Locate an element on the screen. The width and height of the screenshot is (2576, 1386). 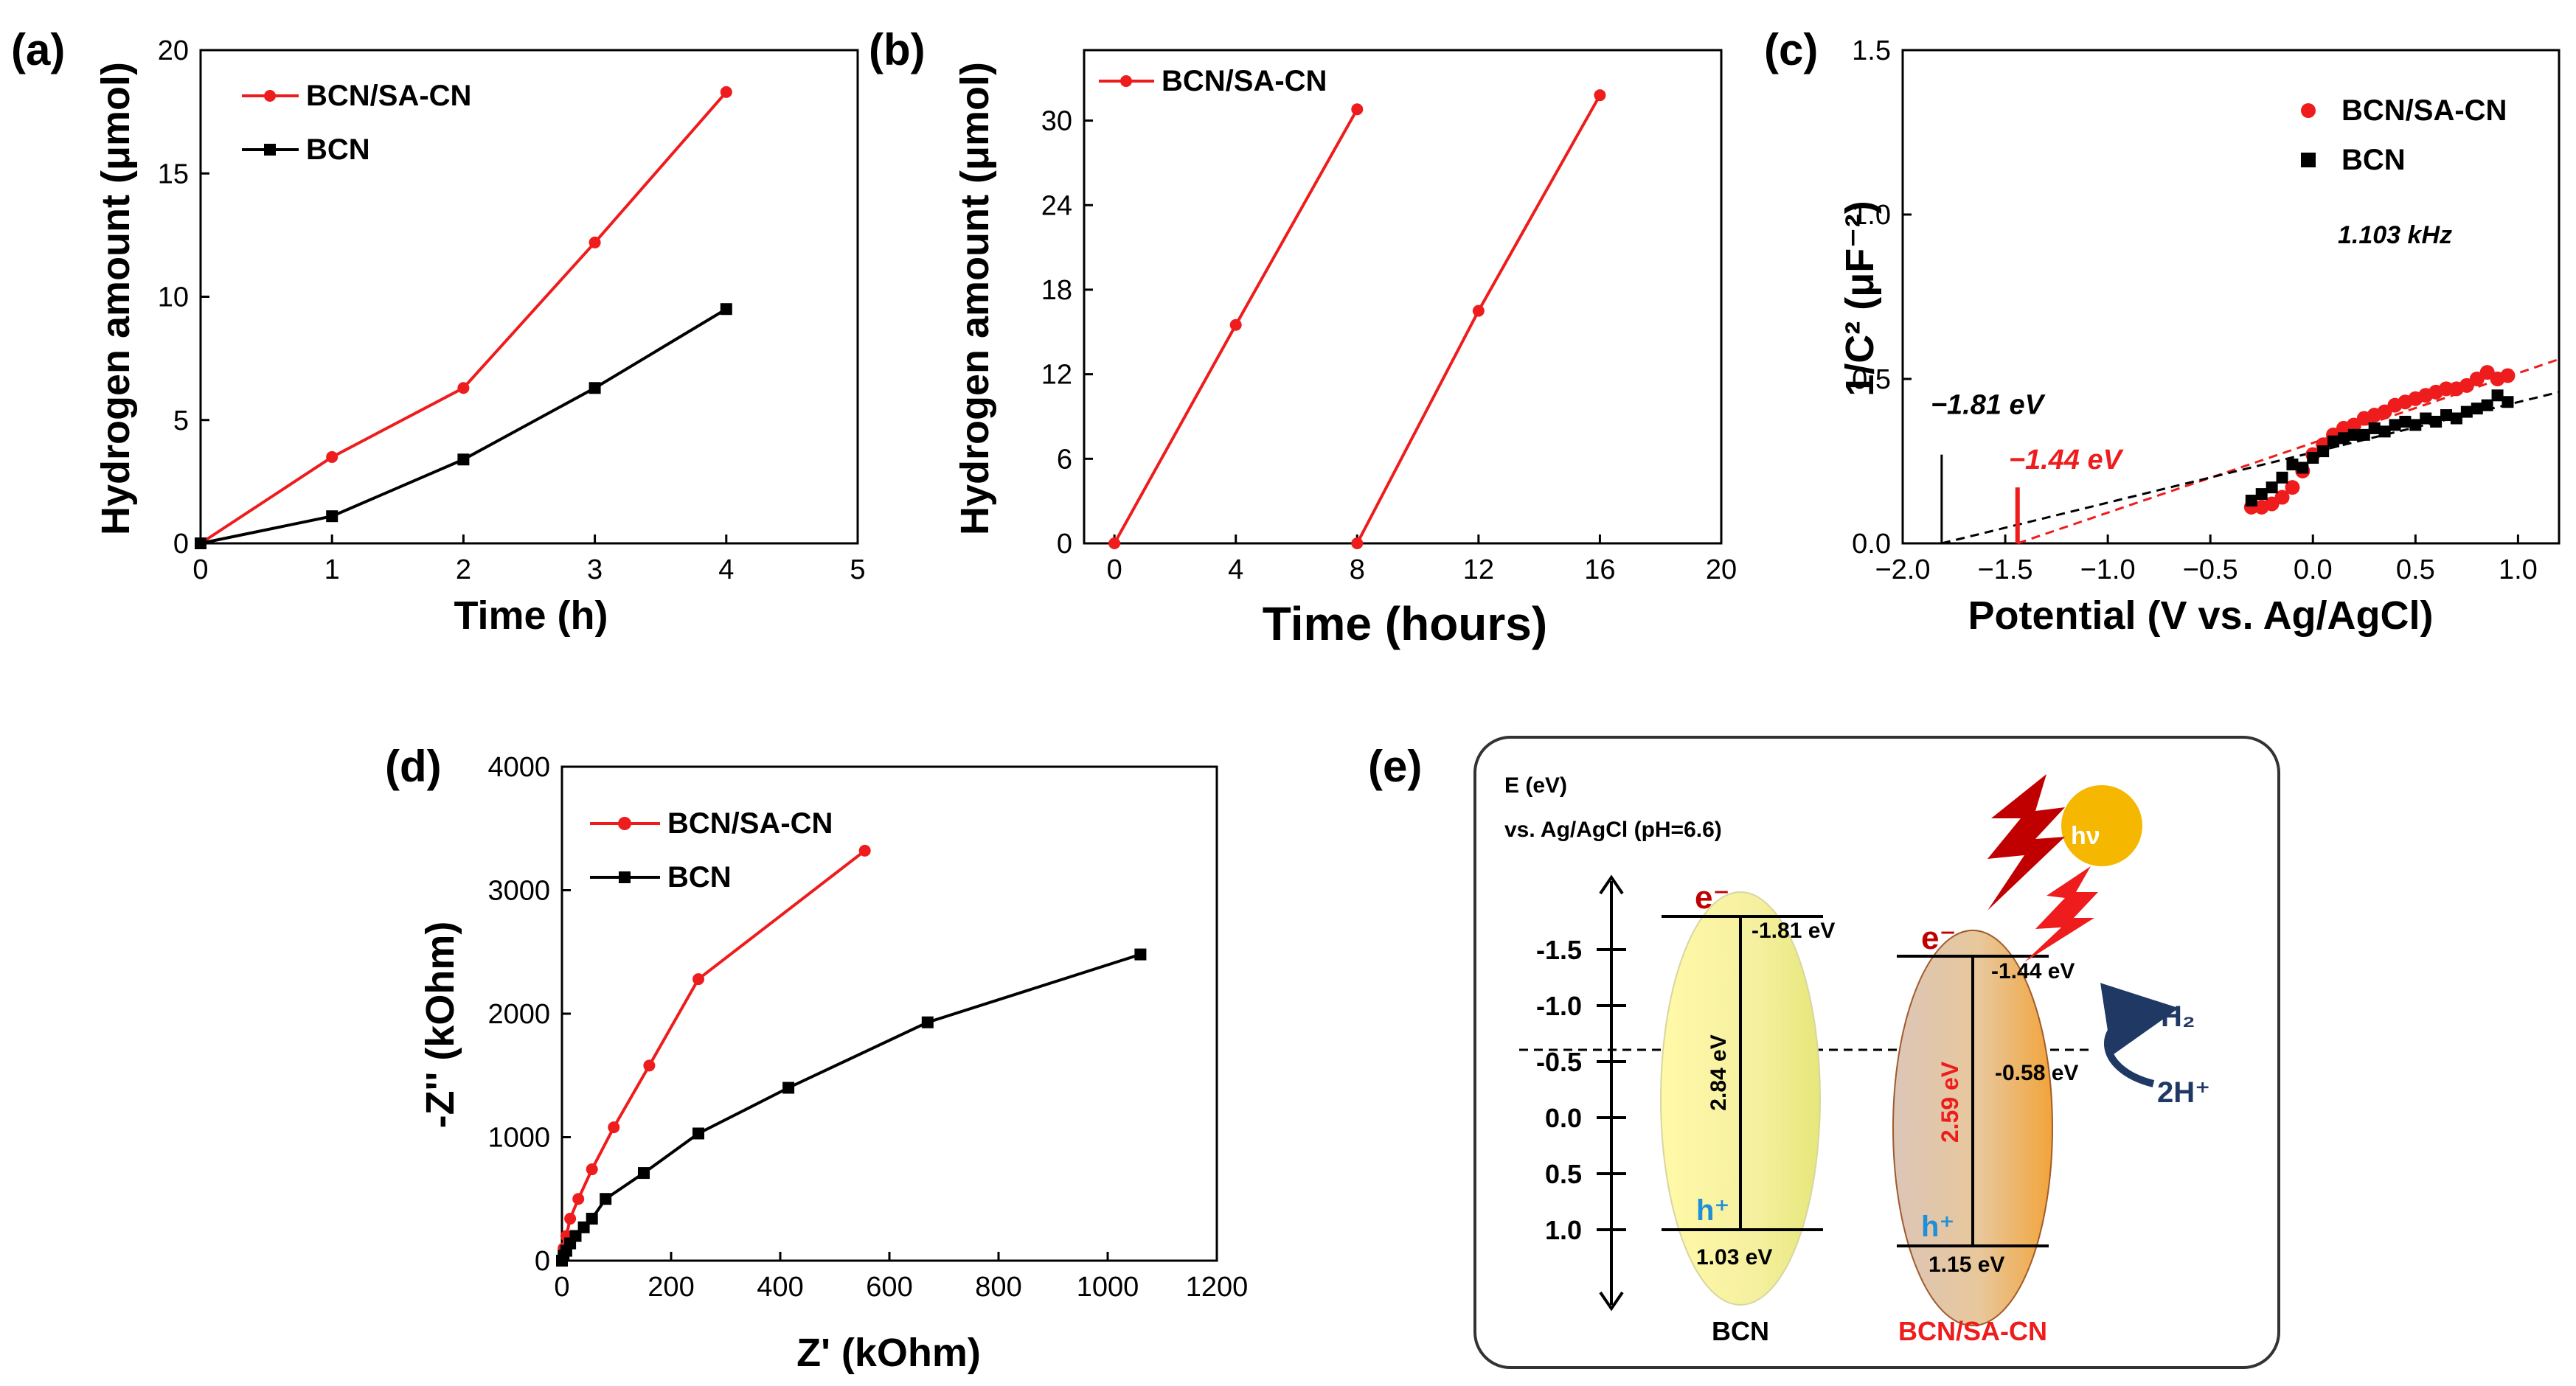
x-tick-label: 1 is located at coordinates (332, 569).